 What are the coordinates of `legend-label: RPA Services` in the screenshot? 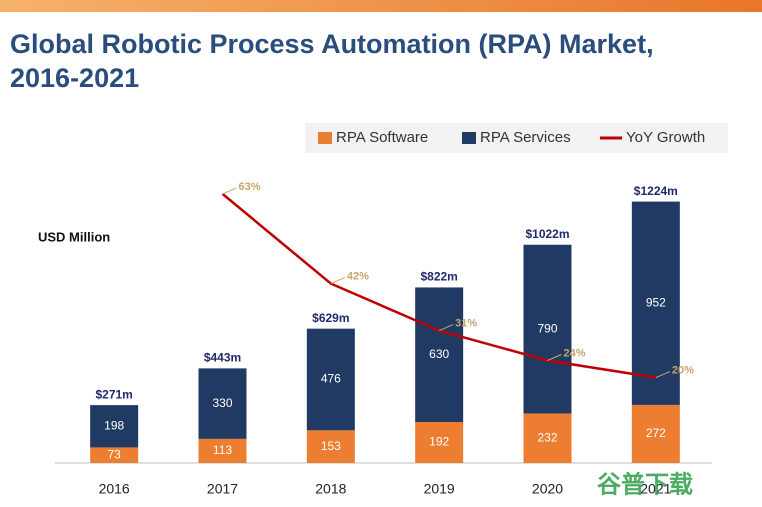 It's located at (525, 137).